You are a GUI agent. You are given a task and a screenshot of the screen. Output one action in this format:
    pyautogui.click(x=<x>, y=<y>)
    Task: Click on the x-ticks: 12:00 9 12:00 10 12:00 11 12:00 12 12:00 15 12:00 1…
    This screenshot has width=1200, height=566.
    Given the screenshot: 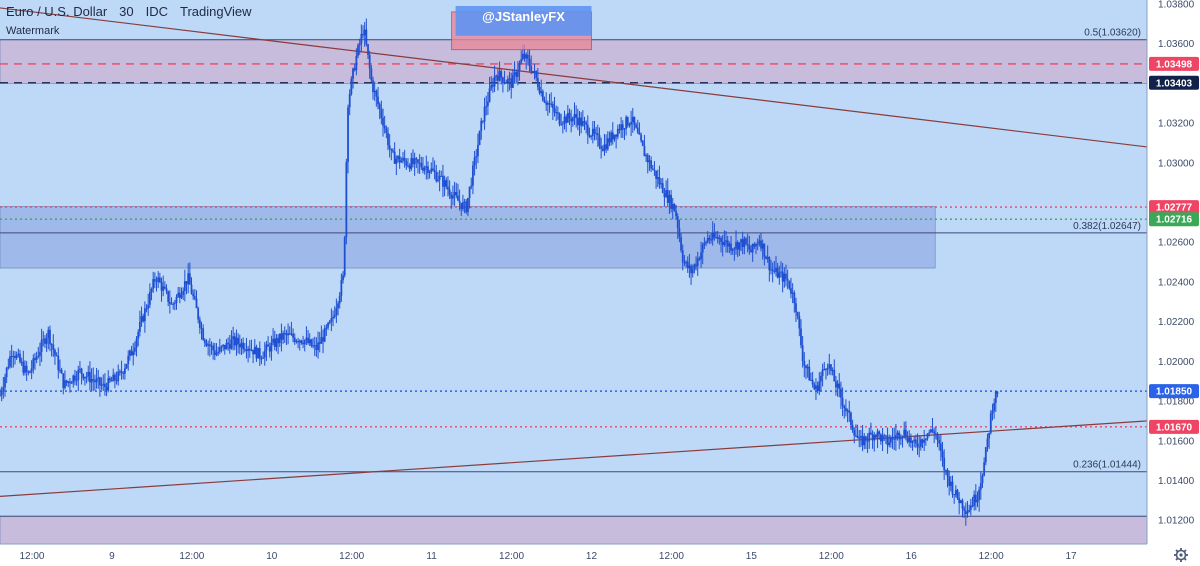 What is the action you would take?
    pyautogui.click(x=548, y=556)
    